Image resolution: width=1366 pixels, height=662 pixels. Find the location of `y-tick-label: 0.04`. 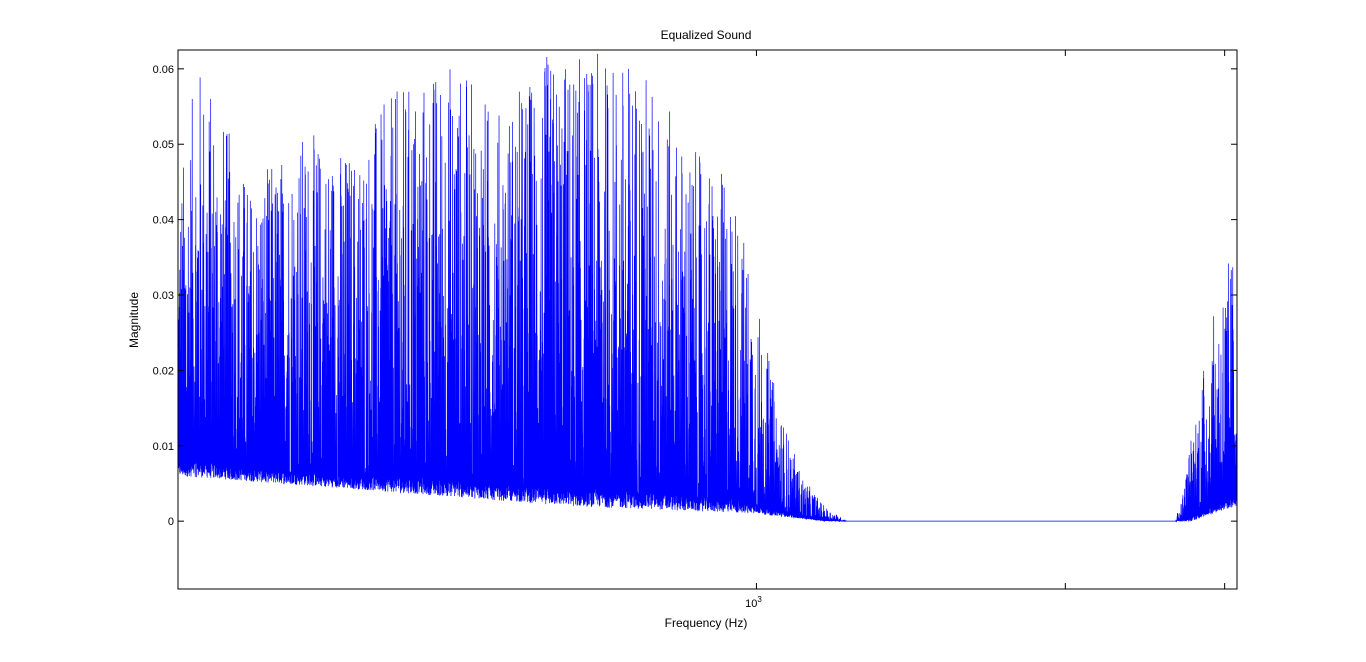

y-tick-label: 0.04 is located at coordinates (163, 221).